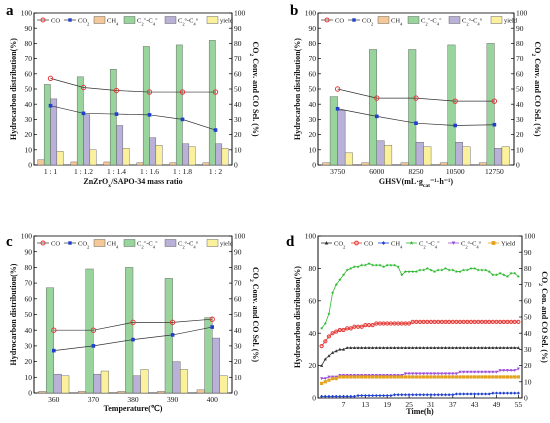 This screenshot has height=423, width=550. I want to click on legend-marker, so click(70, 20).